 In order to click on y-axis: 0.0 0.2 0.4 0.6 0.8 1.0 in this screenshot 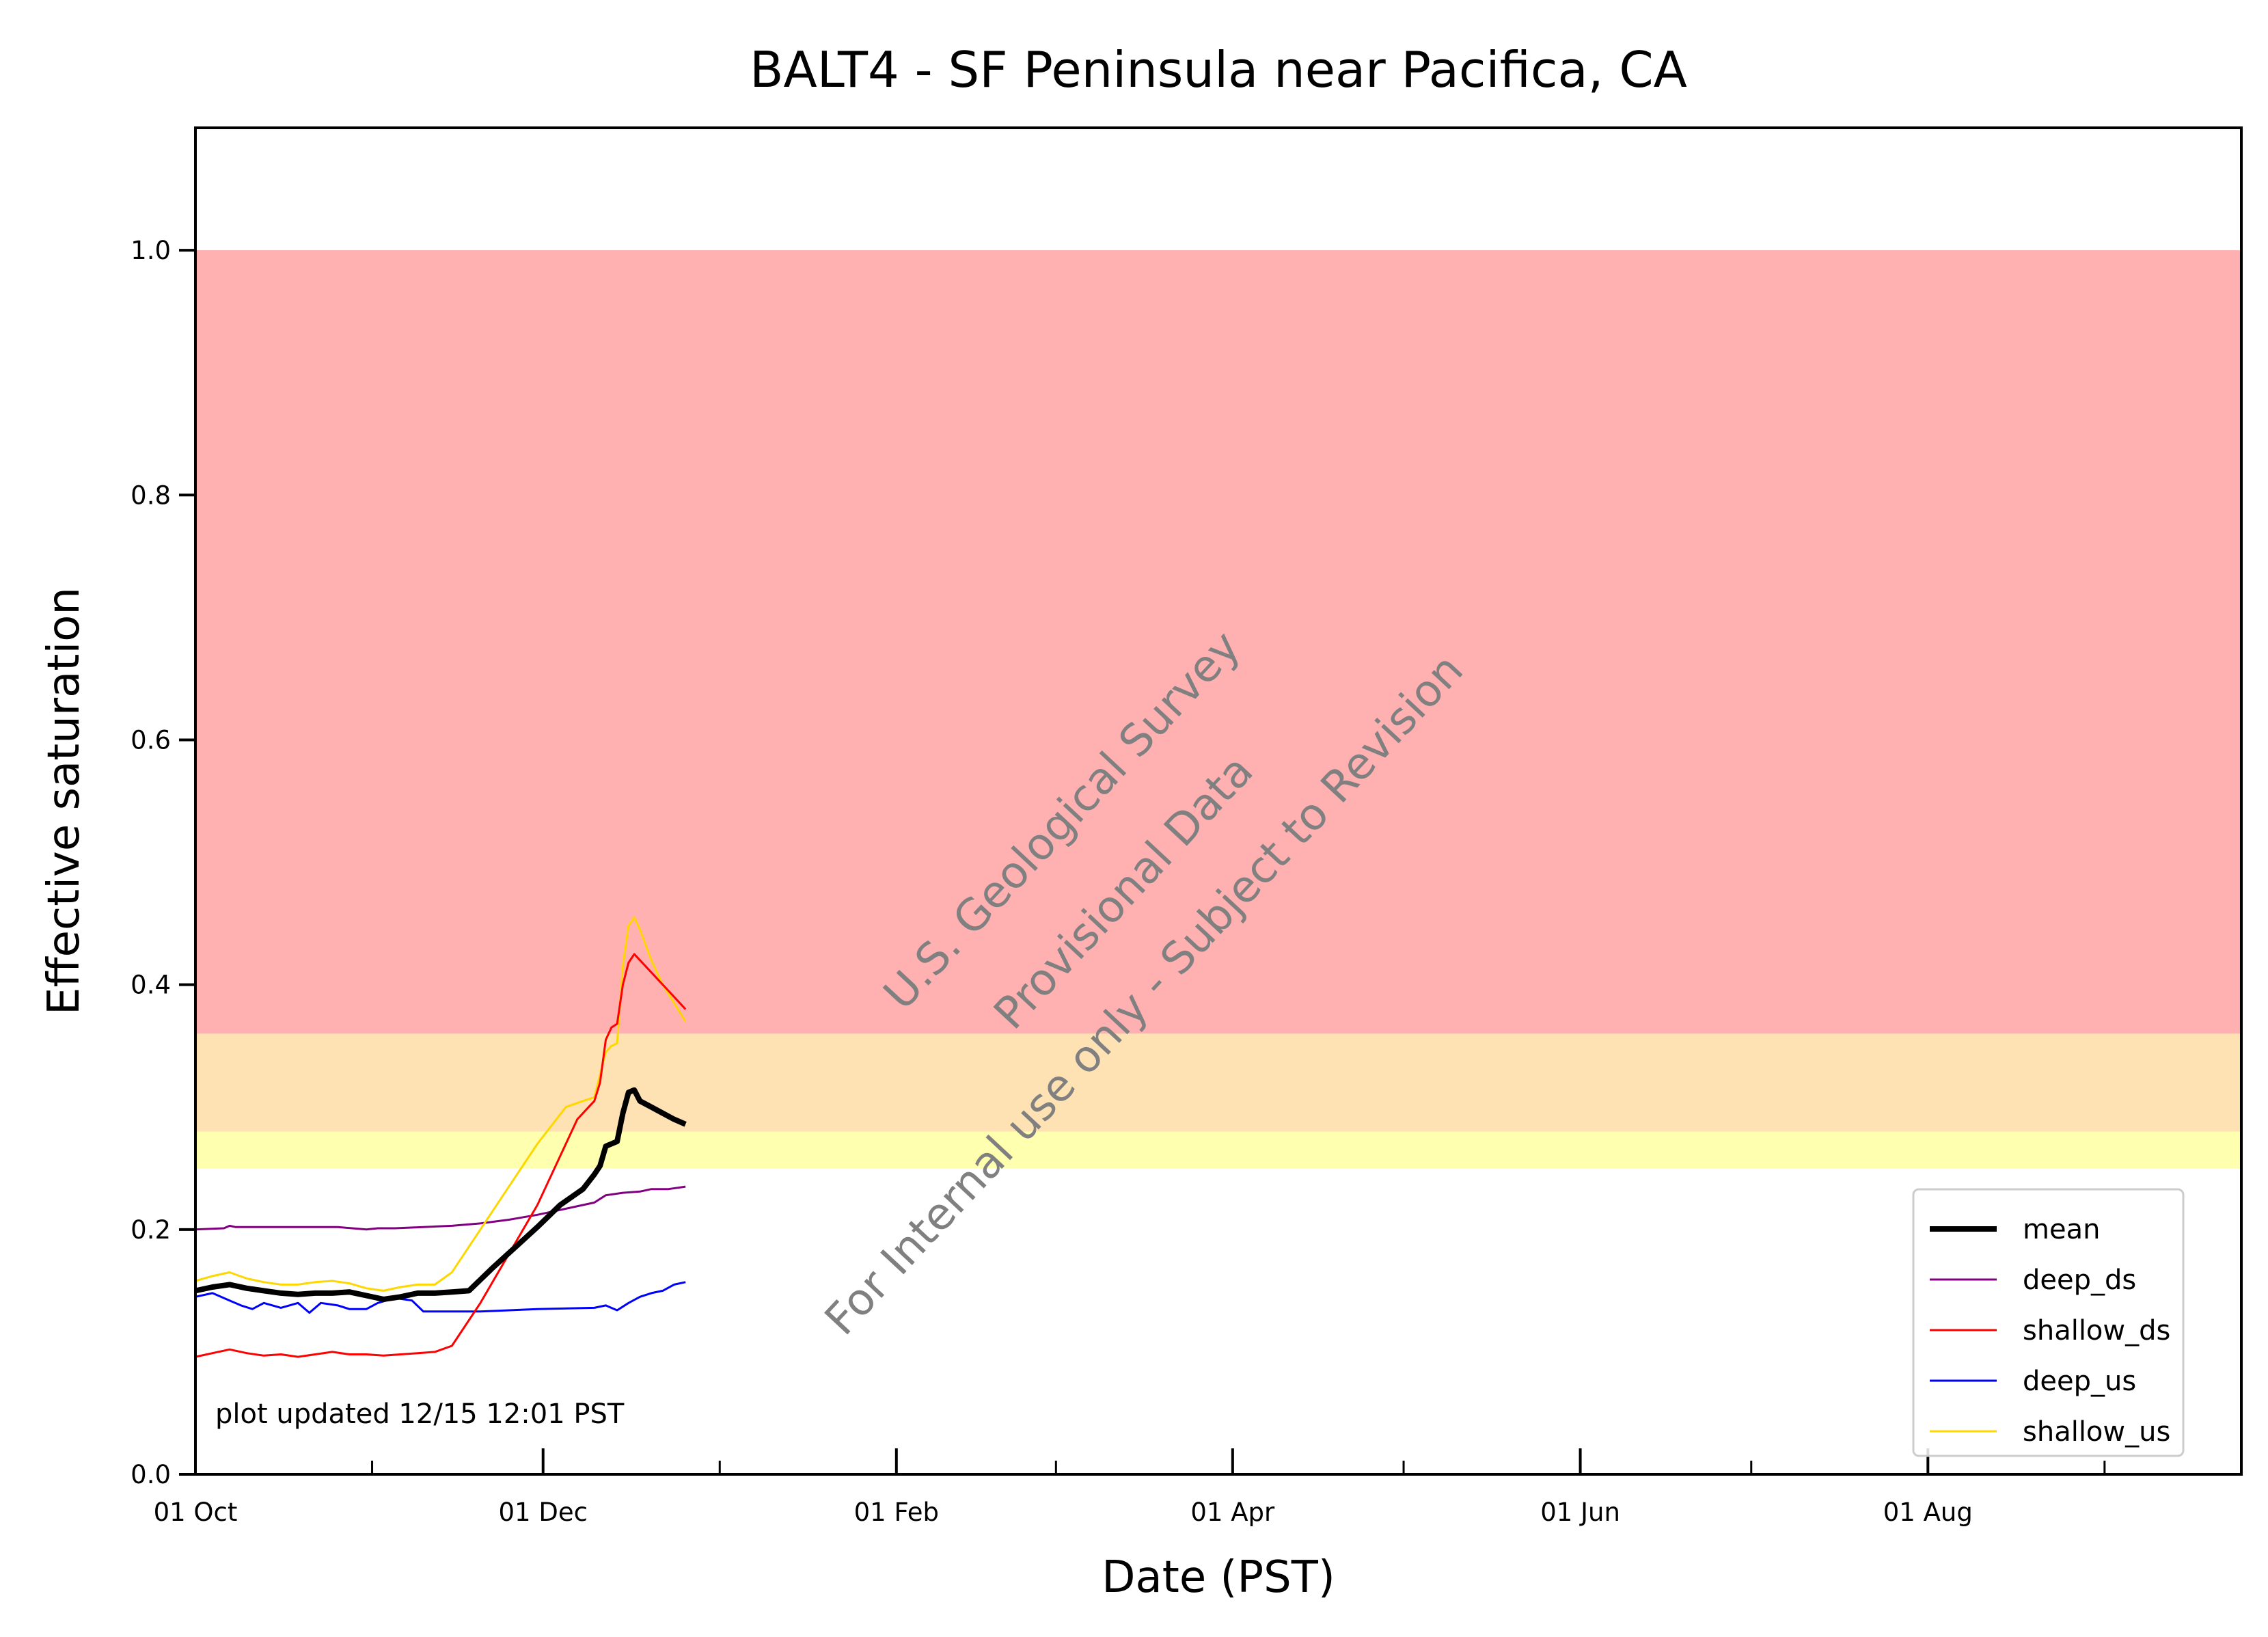, I will do `click(163, 862)`.